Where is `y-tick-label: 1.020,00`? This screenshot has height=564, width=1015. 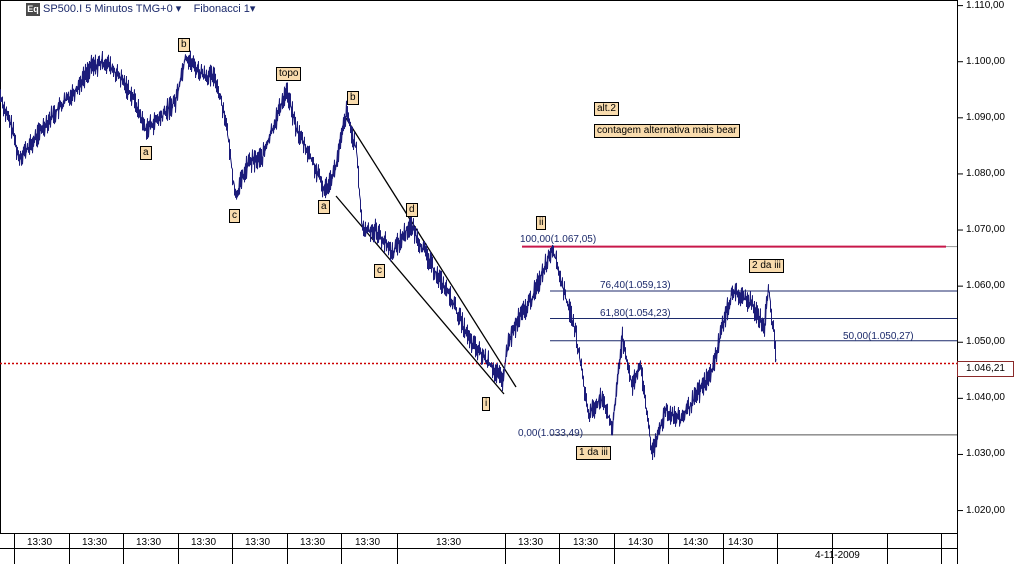 y-tick-label: 1.020,00 is located at coordinates (985, 510).